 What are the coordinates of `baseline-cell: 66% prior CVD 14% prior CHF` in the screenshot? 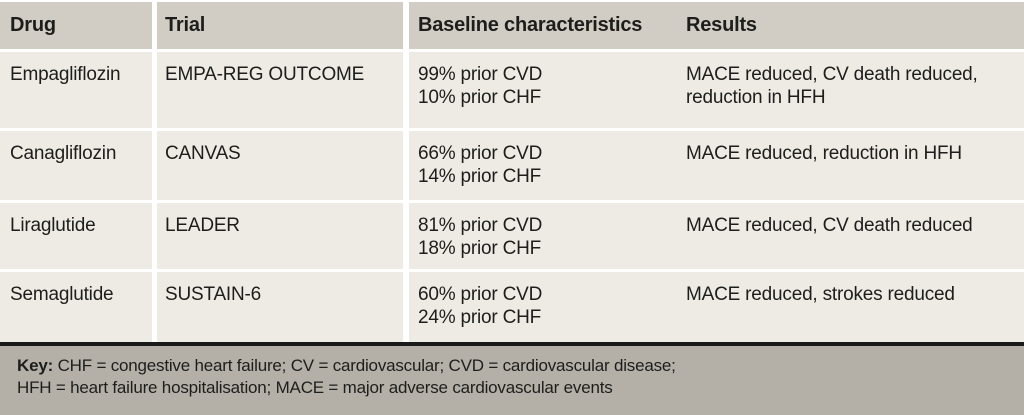 It's located at (547, 165).